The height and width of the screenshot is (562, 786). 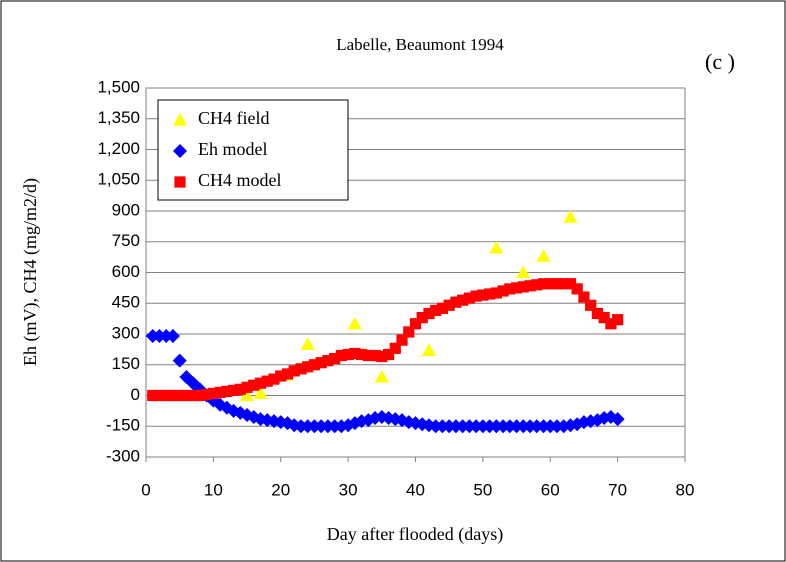 I want to click on y-tick-label: 600, so click(x=126, y=271).